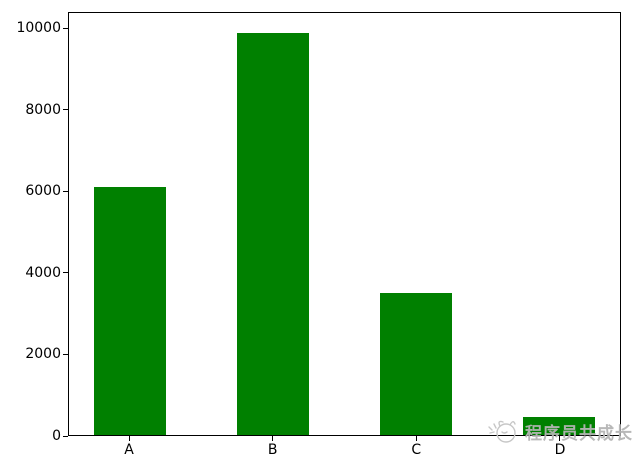 This screenshot has width=638, height=466. I want to click on bar-C, so click(416, 363).